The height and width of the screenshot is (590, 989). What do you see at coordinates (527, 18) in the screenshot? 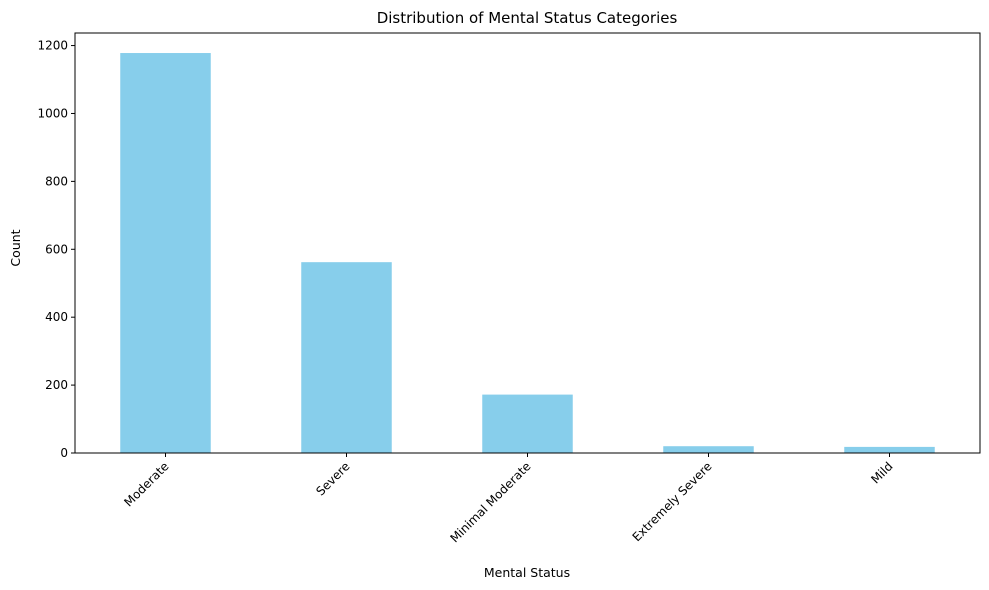
I see `chart-title: Distribution of Mental Status Categories` at bounding box center [527, 18].